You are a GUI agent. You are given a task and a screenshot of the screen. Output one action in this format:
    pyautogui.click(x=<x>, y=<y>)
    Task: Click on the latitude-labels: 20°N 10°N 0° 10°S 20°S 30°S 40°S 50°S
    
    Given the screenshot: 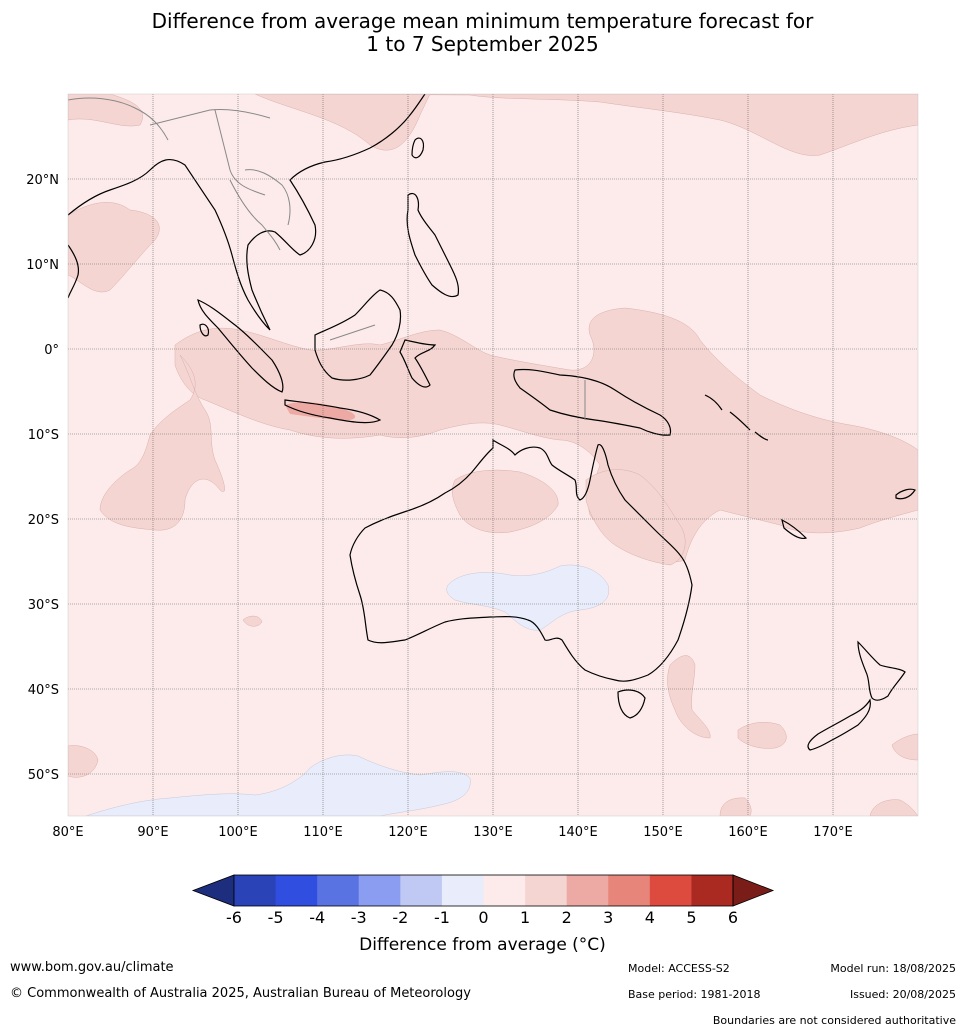 What is the action you would take?
    pyautogui.click(x=42, y=478)
    